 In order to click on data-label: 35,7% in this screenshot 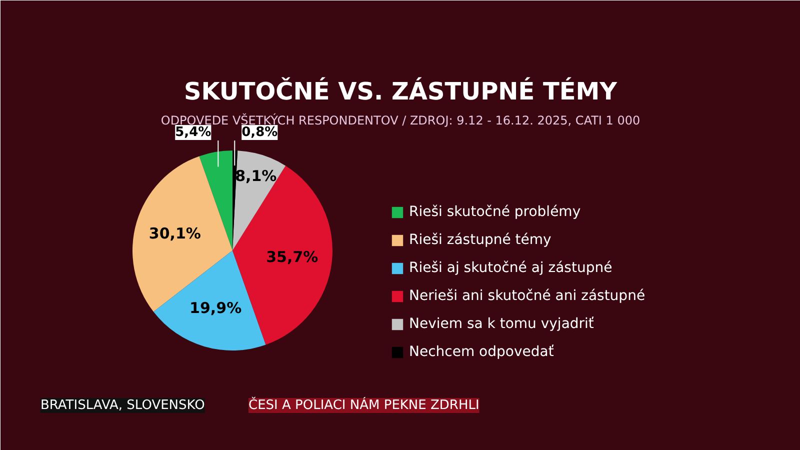, I will do `click(292, 257)`.